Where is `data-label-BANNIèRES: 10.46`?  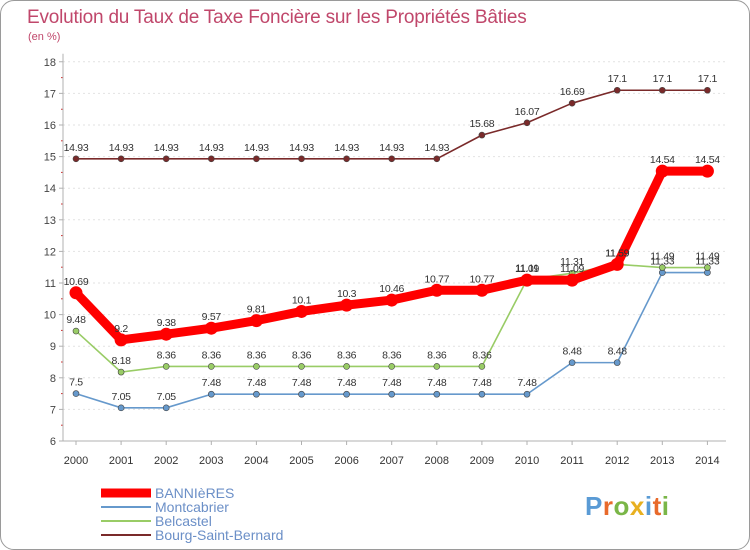
data-label-BANNIèRES: 10.46 is located at coordinates (391, 289).